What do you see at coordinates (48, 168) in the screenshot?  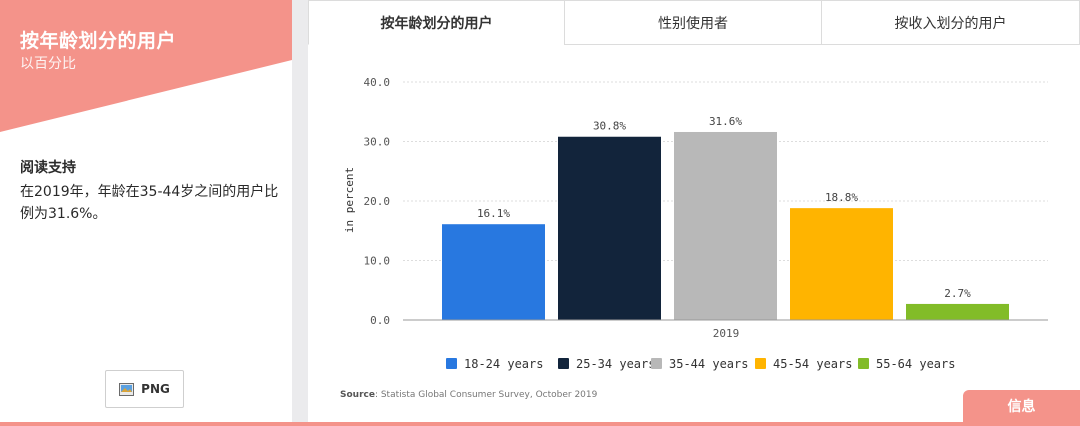 I see `reading-support-heading: 阅读支持` at bounding box center [48, 168].